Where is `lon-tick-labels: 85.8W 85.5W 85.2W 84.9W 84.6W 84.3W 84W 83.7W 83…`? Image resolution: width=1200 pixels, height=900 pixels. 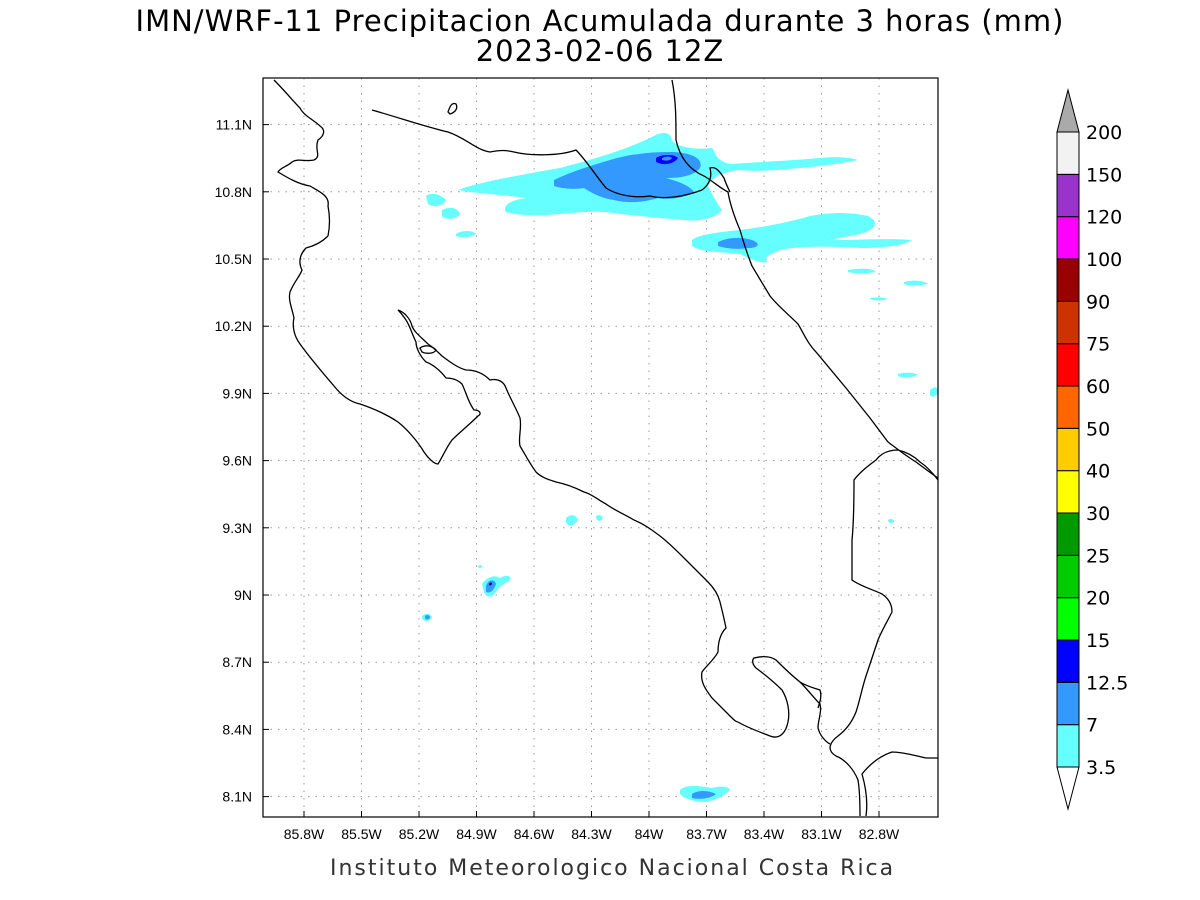
lon-tick-labels: 85.8W 85.5W 85.2W 84.9W 84.6W 84.3W 84W 83.7W 83… is located at coordinates (592, 834).